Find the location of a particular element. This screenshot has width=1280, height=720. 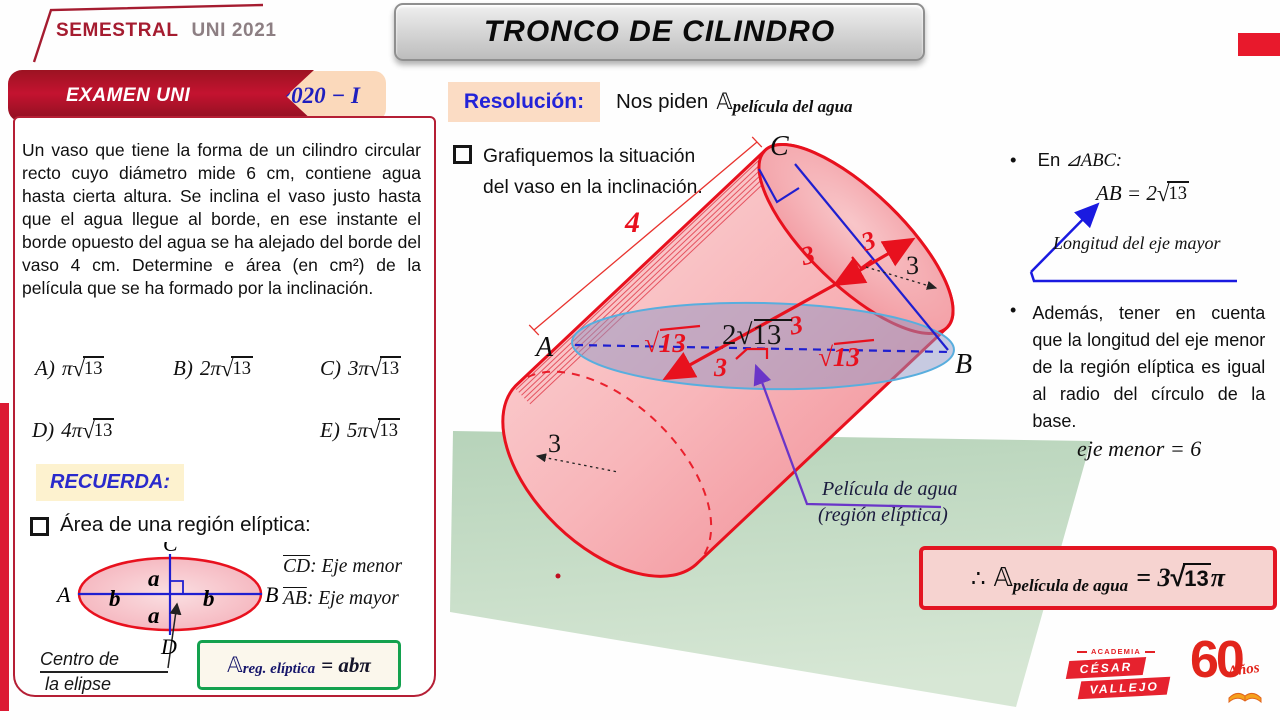

center-pointer-arrow is located at coordinates (174, 635).